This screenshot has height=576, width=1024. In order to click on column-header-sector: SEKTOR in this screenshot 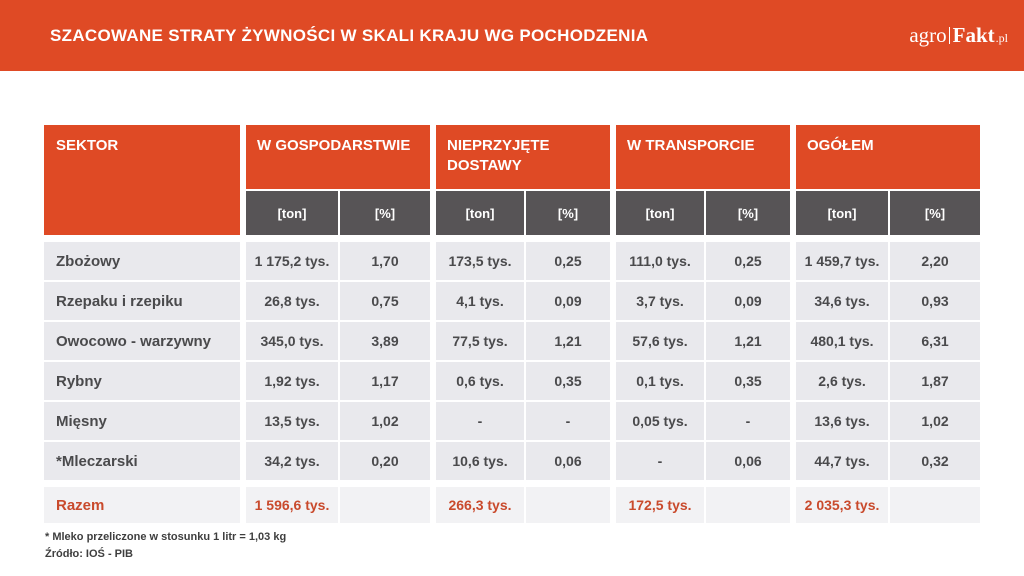, I will do `click(142, 180)`.